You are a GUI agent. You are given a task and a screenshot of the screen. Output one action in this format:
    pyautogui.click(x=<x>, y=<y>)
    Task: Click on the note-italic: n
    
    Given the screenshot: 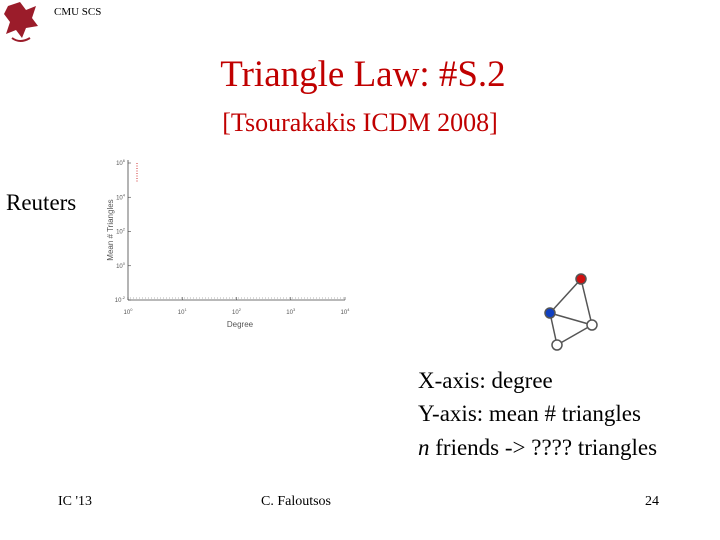 What is the action you would take?
    pyautogui.click(x=424, y=447)
    